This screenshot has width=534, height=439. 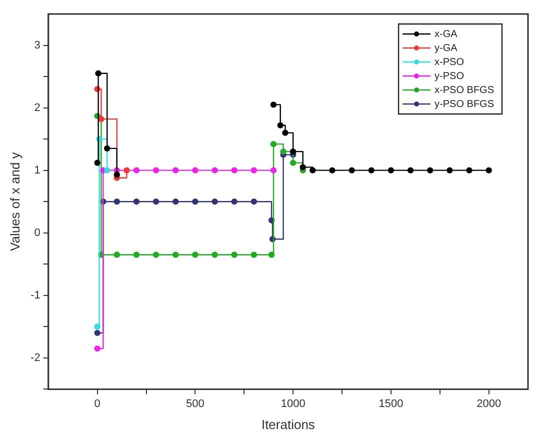 I want to click on x-axis-title: Iterations, so click(x=288, y=424).